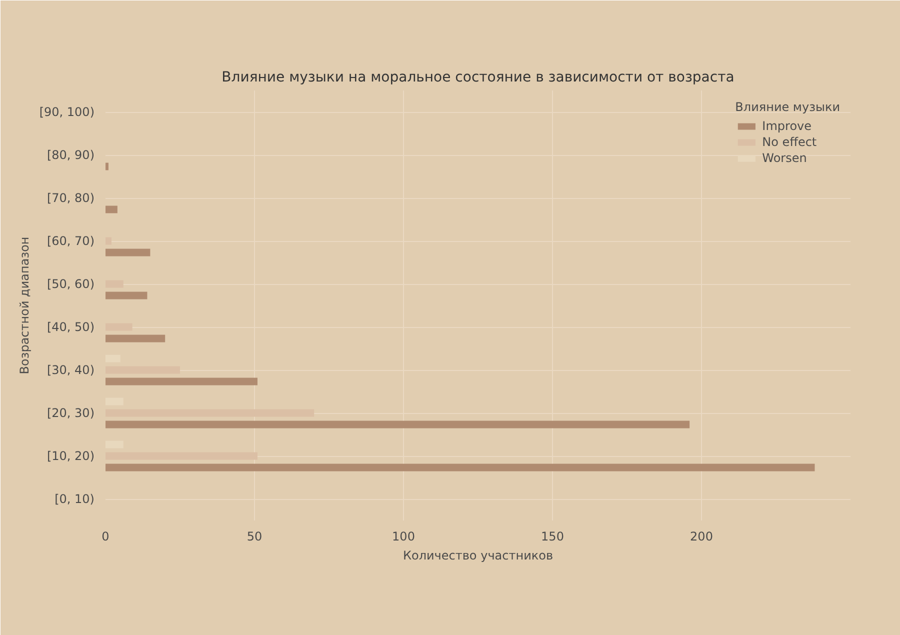  What do you see at coordinates (70, 413) in the screenshot?
I see `y-tick-label: [20, 30)` at bounding box center [70, 413].